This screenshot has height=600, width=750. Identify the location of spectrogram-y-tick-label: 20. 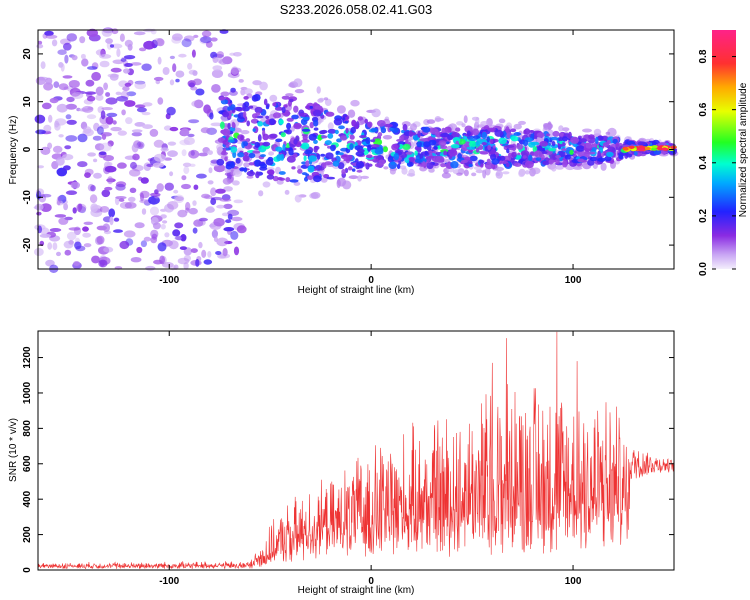
(27, 54).